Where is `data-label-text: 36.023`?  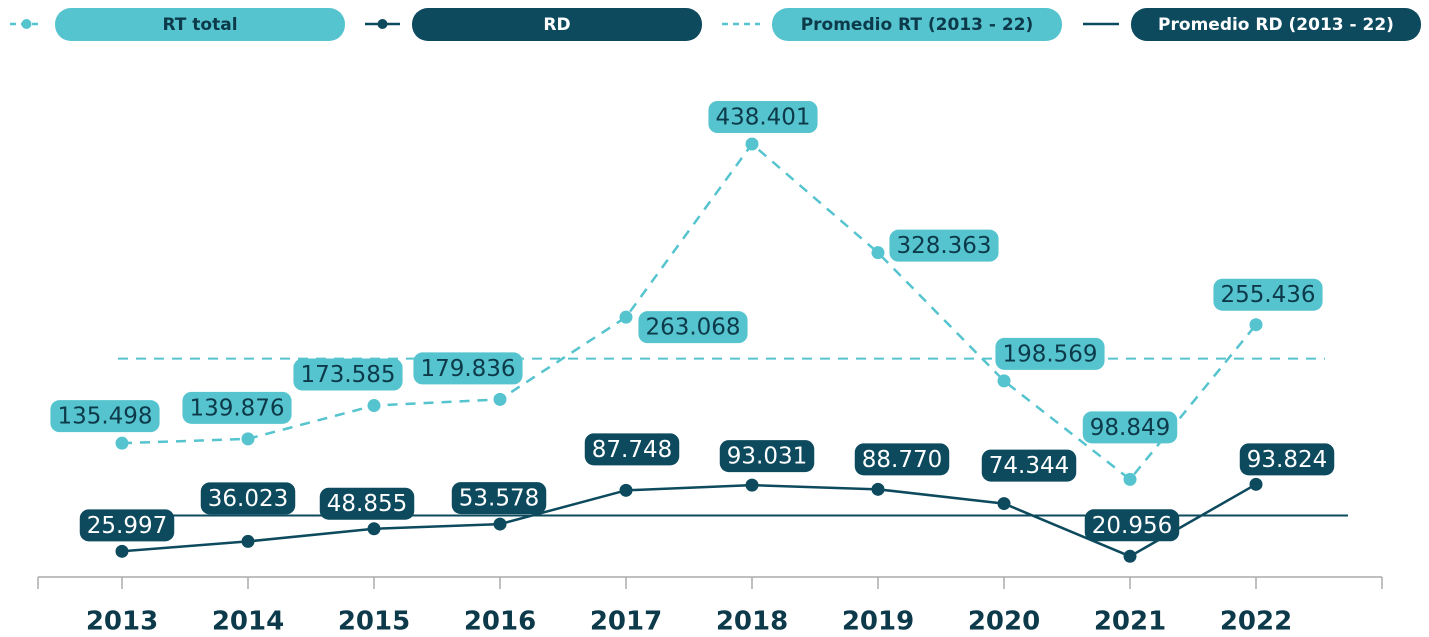
data-label-text: 36.023 is located at coordinates (248, 499).